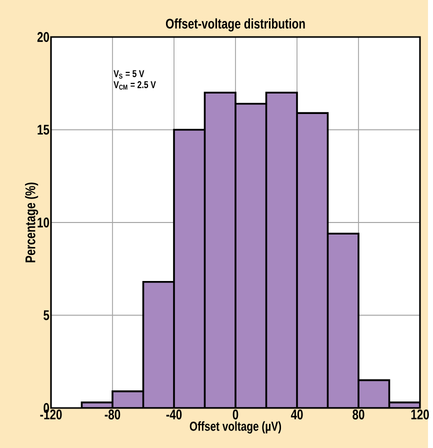  What do you see at coordinates (236, 427) in the screenshot?
I see `x-axis-title: Offset voltage (µV)` at bounding box center [236, 427].